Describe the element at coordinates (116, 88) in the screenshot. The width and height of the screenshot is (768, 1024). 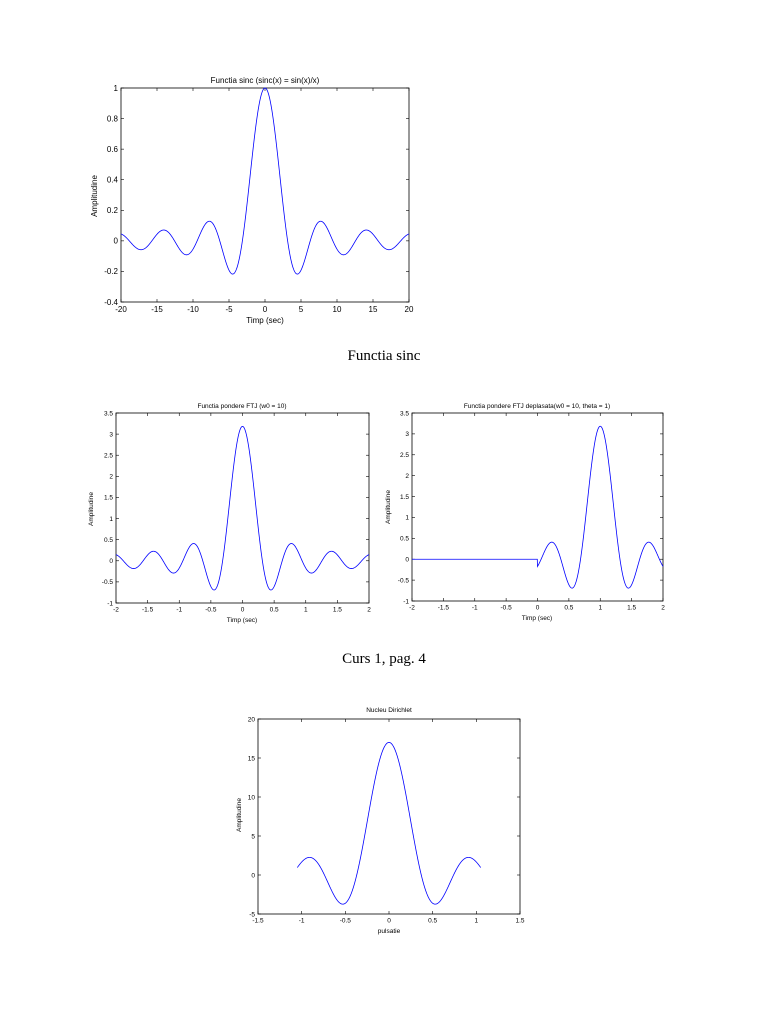
I see `sinc-ytick-label: 1` at that location.